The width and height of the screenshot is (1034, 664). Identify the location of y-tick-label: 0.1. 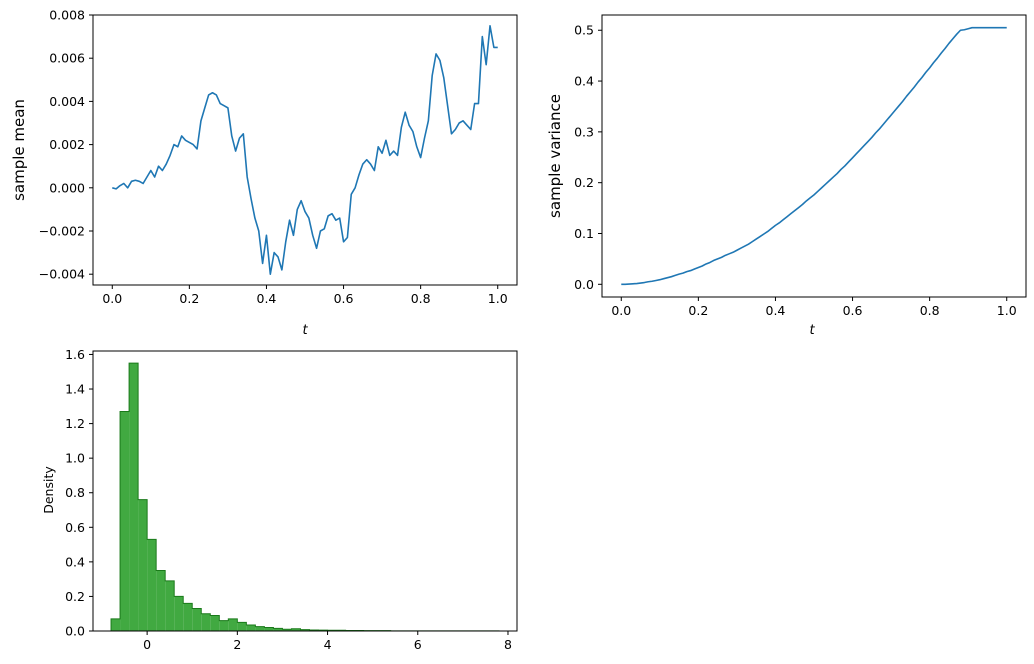
(584, 233).